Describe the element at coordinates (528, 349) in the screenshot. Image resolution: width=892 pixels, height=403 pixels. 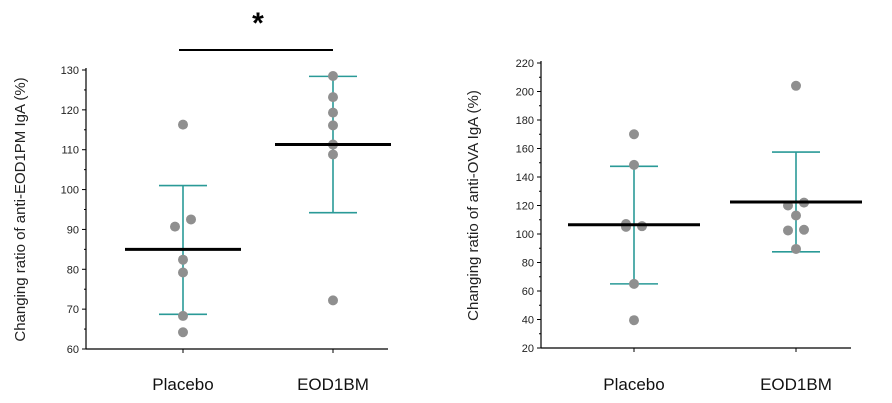
I see `y-tick-label: 20` at that location.